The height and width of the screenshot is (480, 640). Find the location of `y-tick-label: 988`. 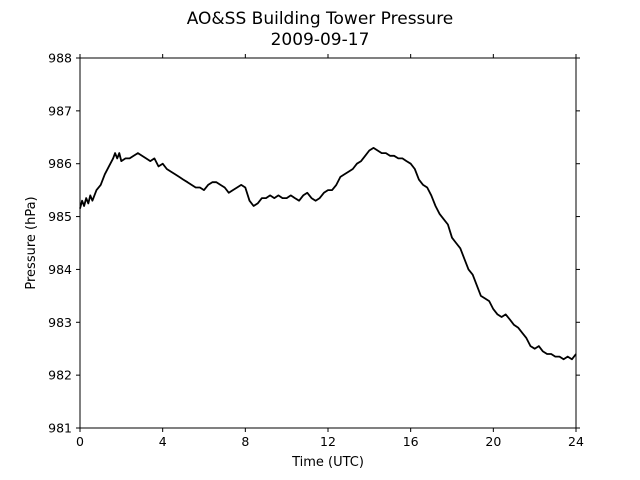

y-tick-label: 988 is located at coordinates (60, 58).